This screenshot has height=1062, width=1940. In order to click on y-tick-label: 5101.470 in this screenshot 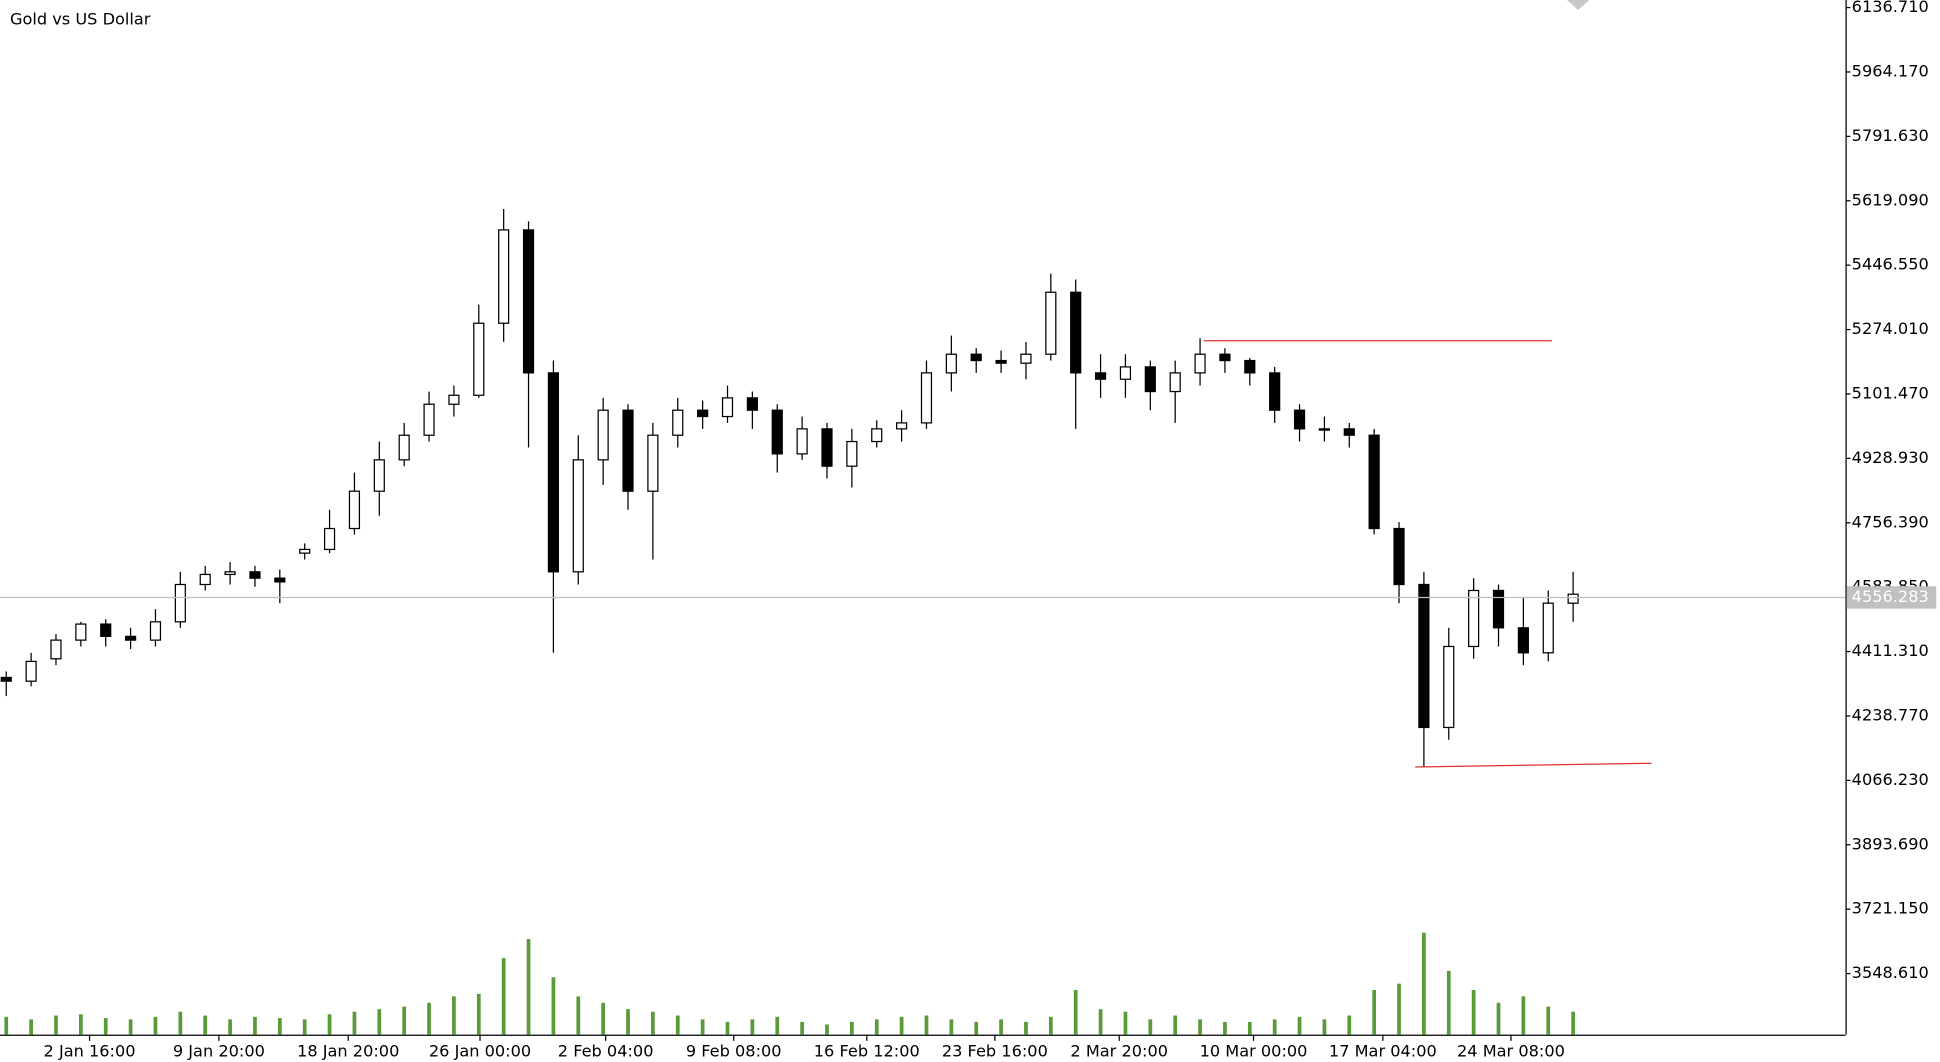, I will do `click(1890, 392)`.